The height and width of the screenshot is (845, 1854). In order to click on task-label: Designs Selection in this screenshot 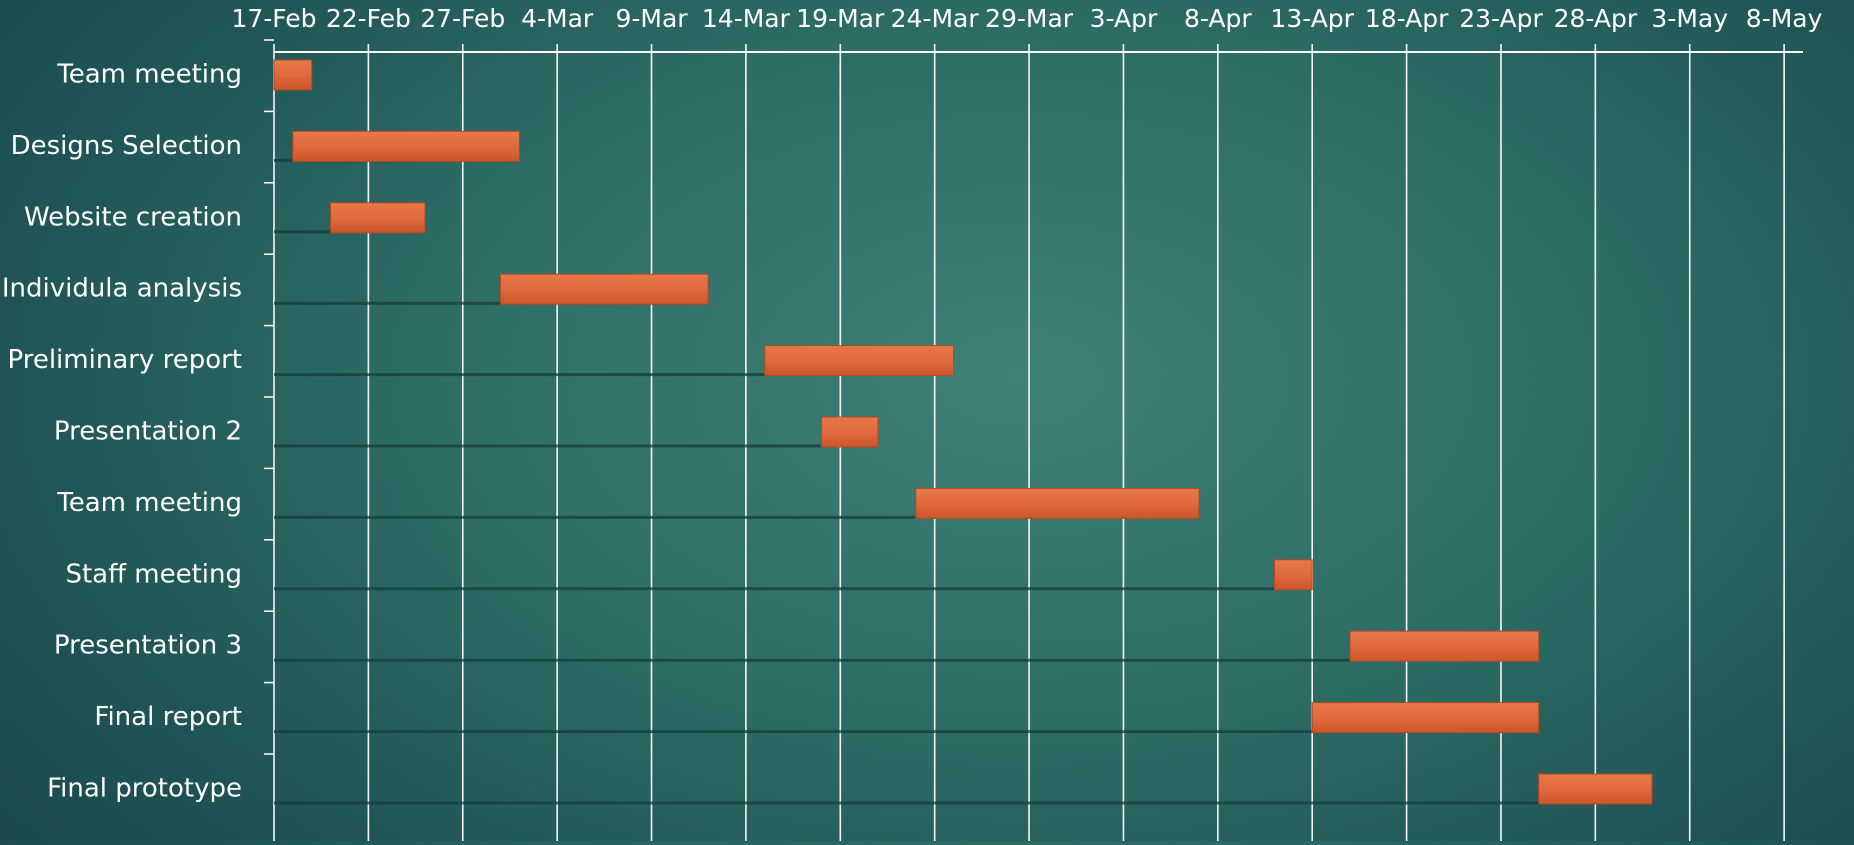, I will do `click(126, 146)`.